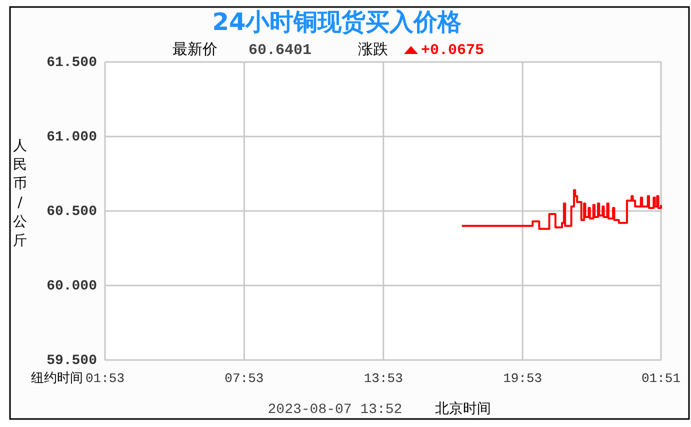 Image resolution: width=691 pixels, height=427 pixels. What do you see at coordinates (463, 409) in the screenshot?
I see `text: 北京时间` at bounding box center [463, 409].